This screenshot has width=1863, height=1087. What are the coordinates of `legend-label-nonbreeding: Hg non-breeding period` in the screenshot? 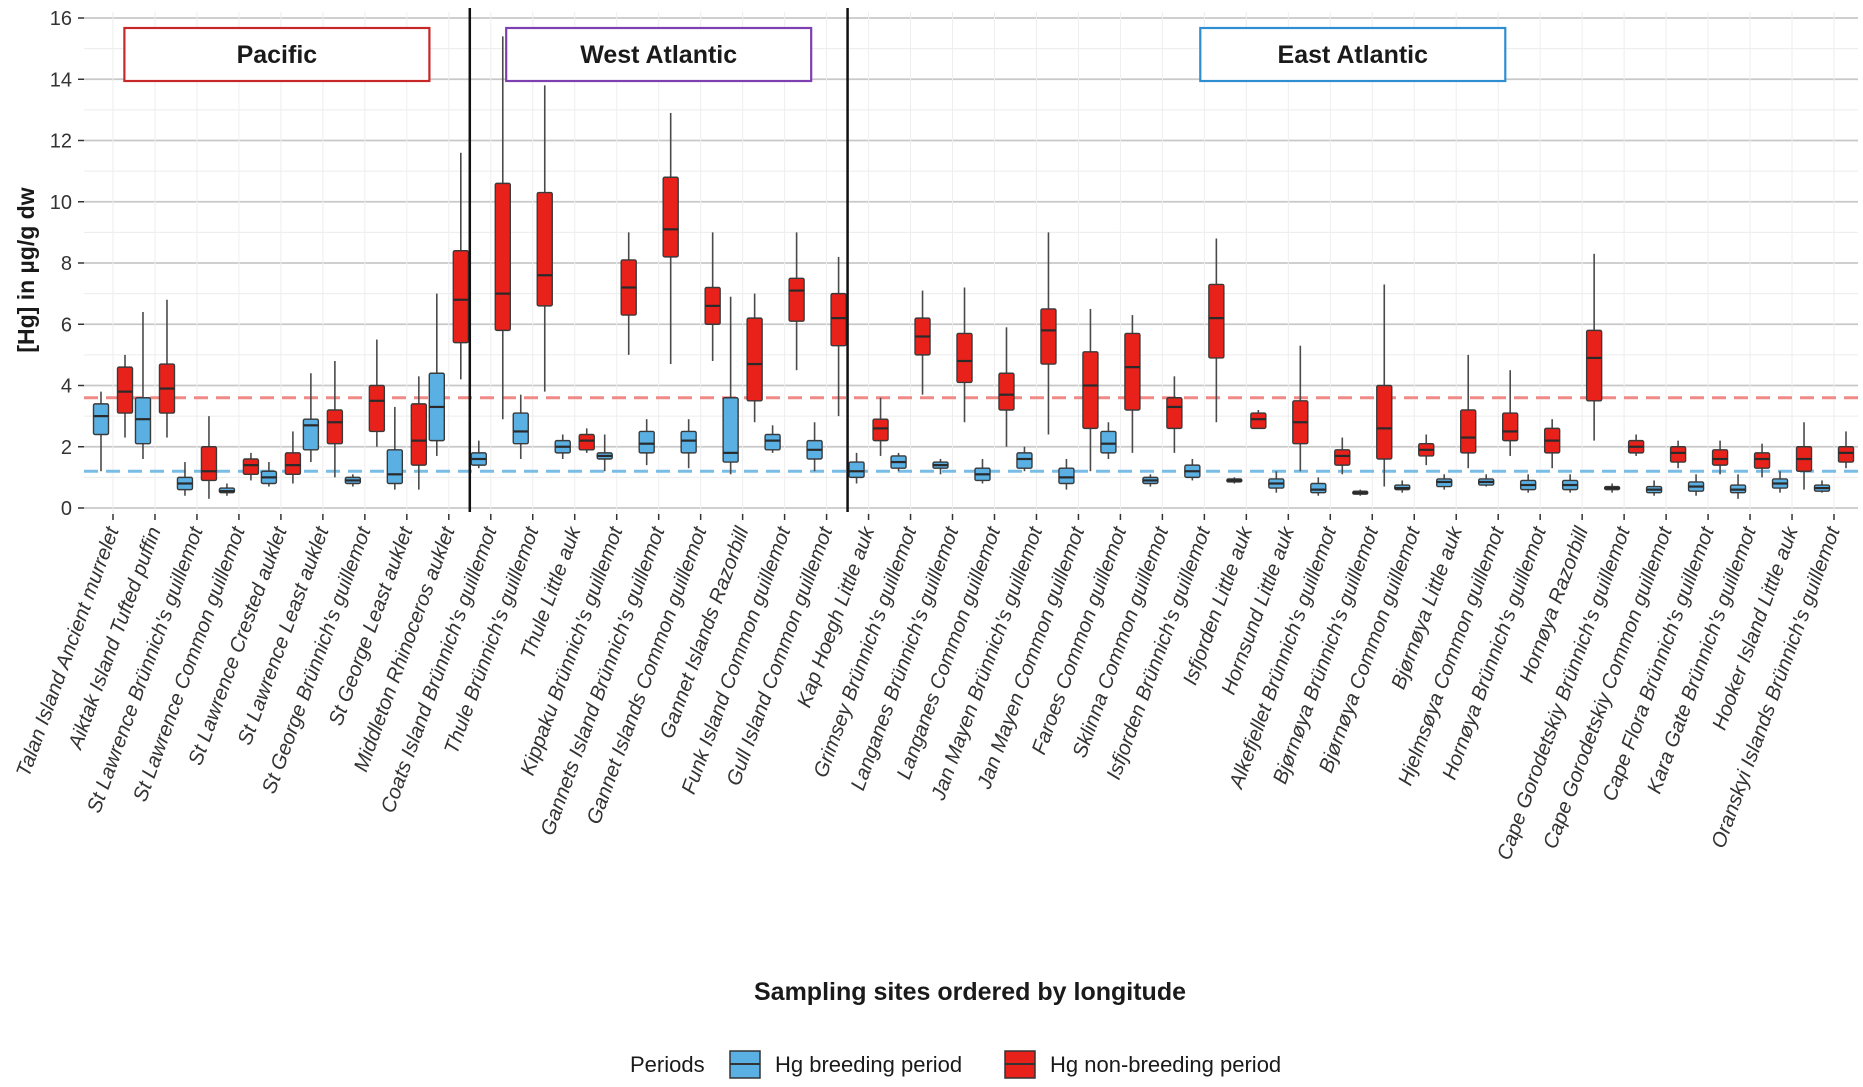 It's located at (1165, 1064).